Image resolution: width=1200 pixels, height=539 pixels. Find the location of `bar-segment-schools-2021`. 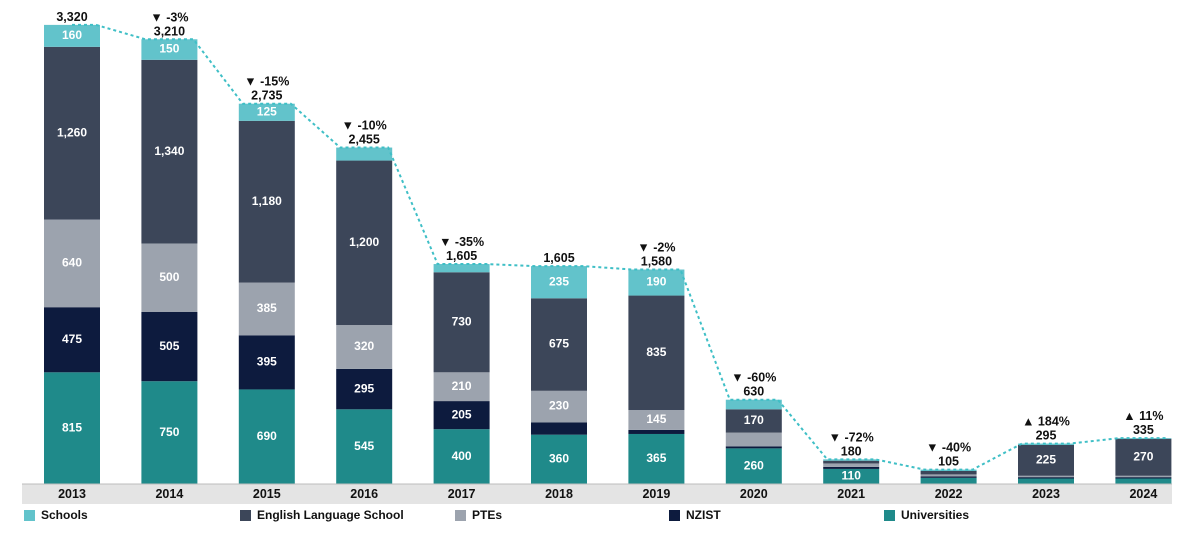

bar-segment-schools-2021 is located at coordinates (851, 460).